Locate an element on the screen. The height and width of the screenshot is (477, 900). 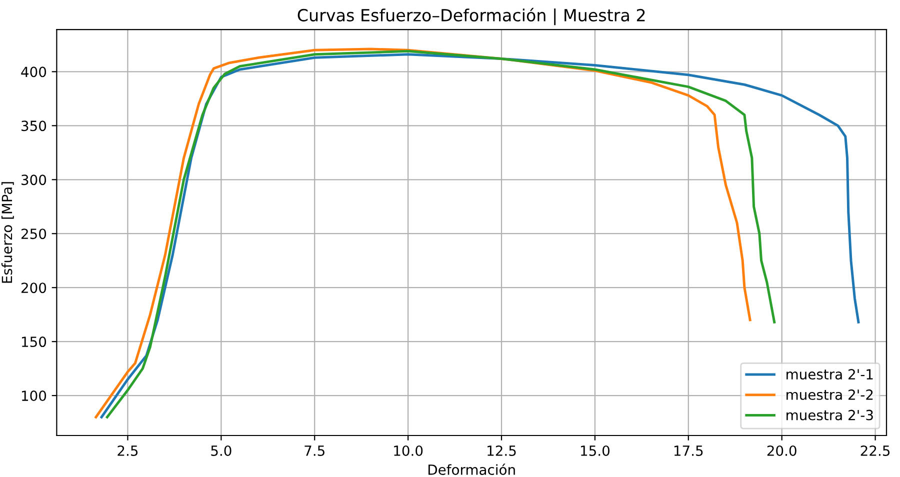
chart-title: Curvas Esfuerzo–Deformación | Muestra 2 is located at coordinates (471, 17).